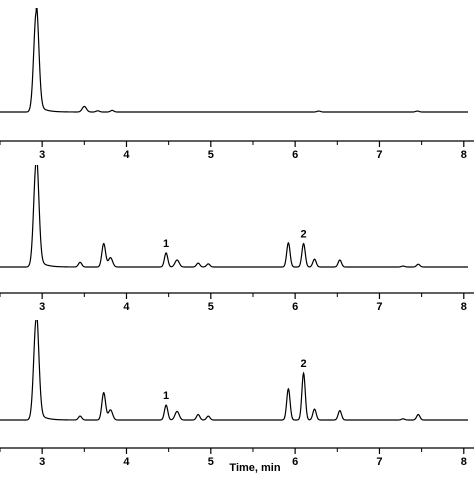 Image resolution: width=474 pixels, height=479 pixels. I want to click on x-axis-title: Time, min, so click(254, 468).